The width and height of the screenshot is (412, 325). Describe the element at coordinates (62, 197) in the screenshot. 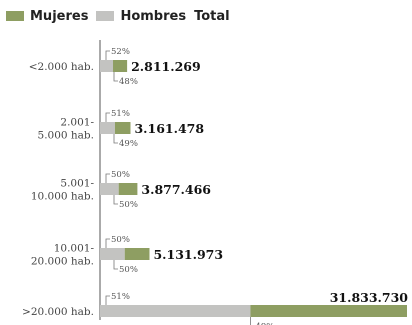

I see `category-label: 10.000 hab.` at that location.